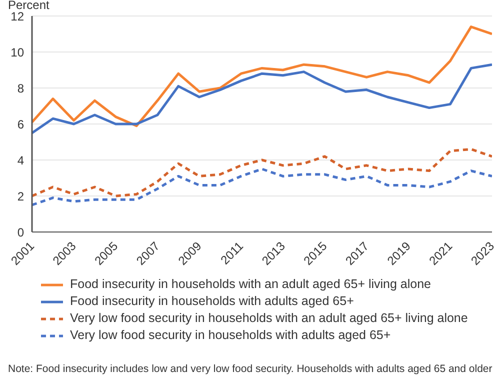  I want to click on y-axis-title: Percent, so click(29, 6).